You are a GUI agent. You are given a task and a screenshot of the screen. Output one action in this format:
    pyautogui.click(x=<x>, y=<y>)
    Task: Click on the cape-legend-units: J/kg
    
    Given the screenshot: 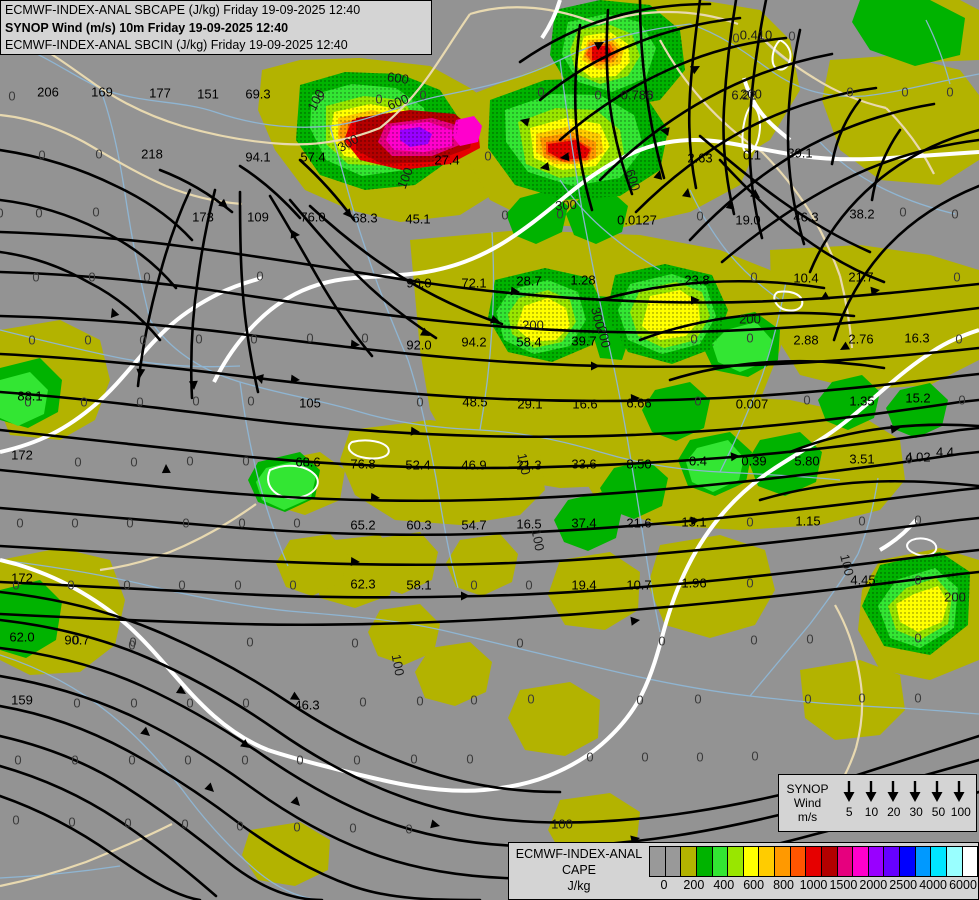 What is the action you would take?
    pyautogui.click(x=579, y=886)
    